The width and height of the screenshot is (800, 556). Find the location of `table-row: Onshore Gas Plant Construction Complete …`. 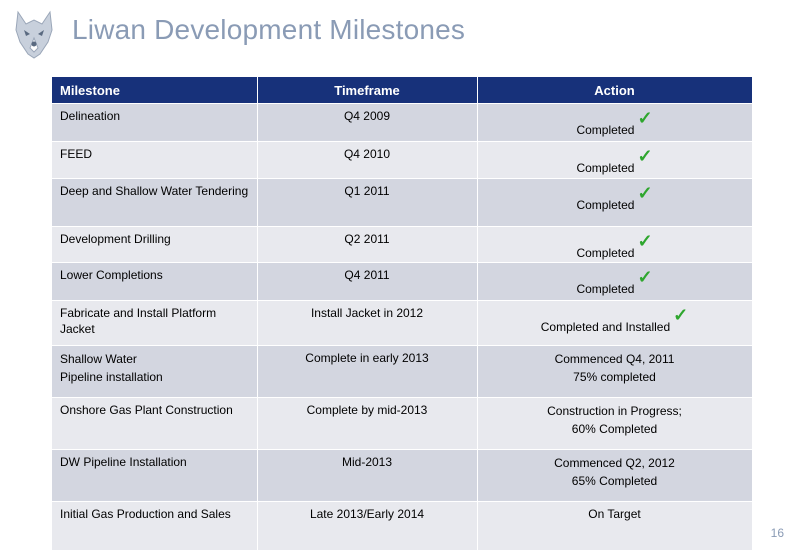

table-row: Onshore Gas Plant Construction Complete … is located at coordinates (402, 423).